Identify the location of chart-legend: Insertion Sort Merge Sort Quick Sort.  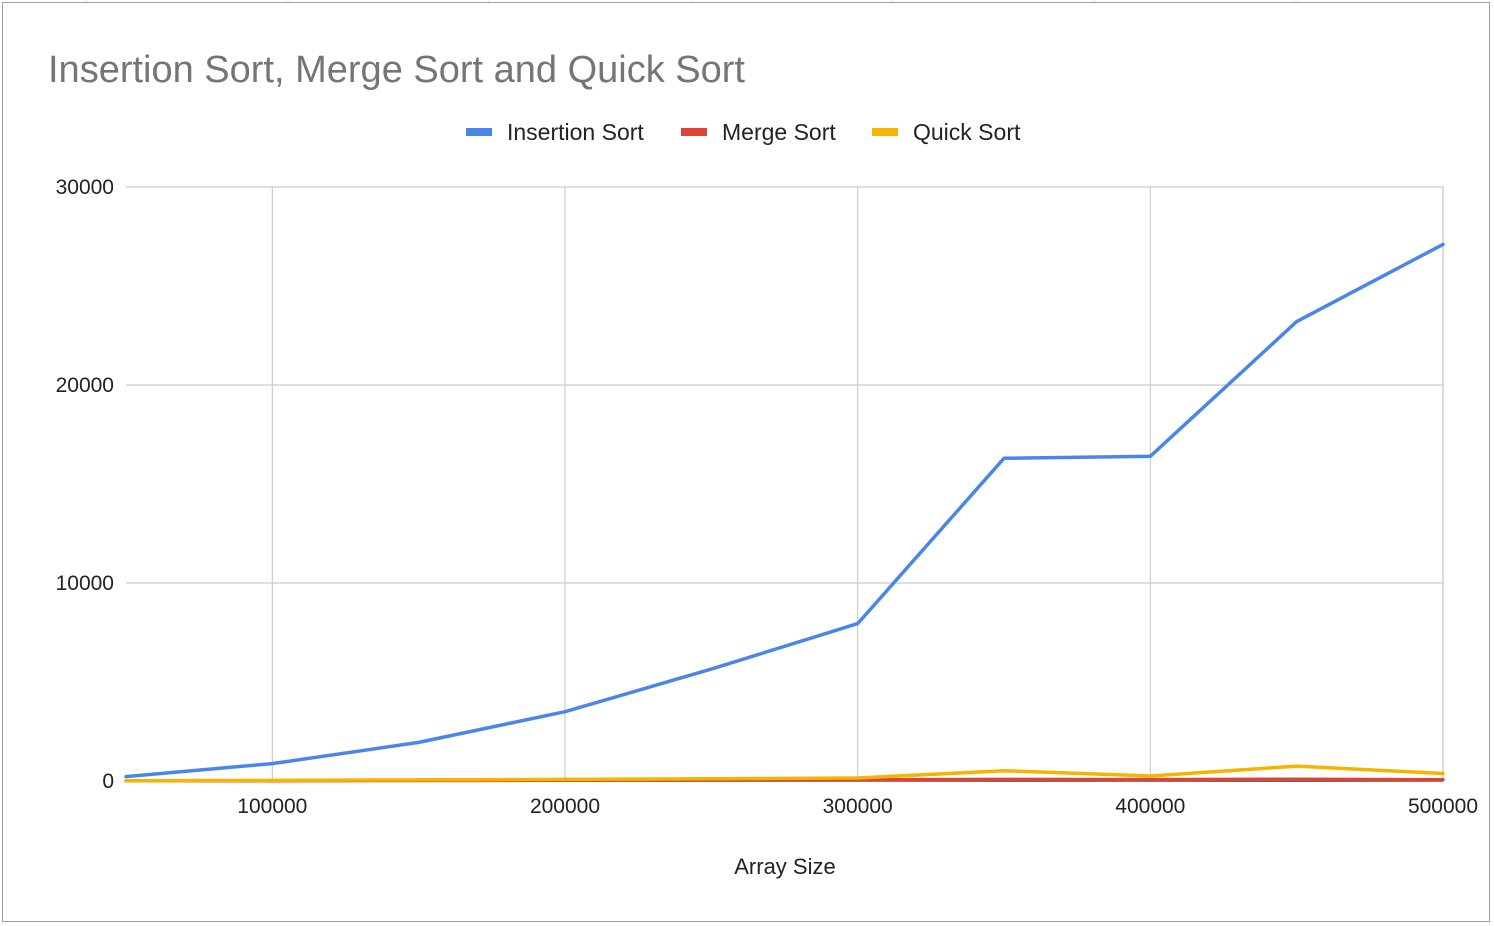
(743, 132).